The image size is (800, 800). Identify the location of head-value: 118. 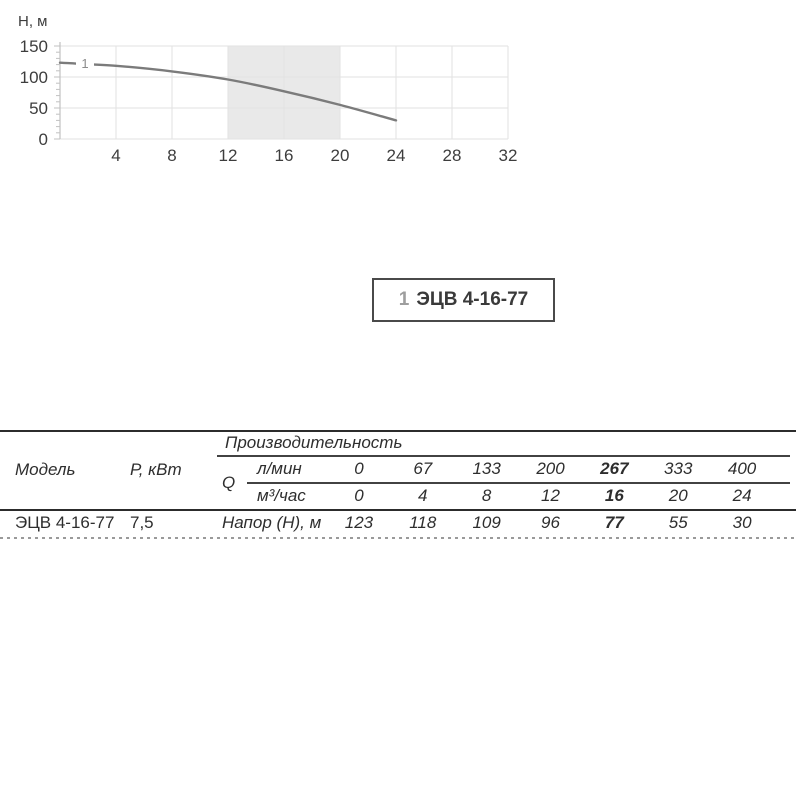
(423, 522).